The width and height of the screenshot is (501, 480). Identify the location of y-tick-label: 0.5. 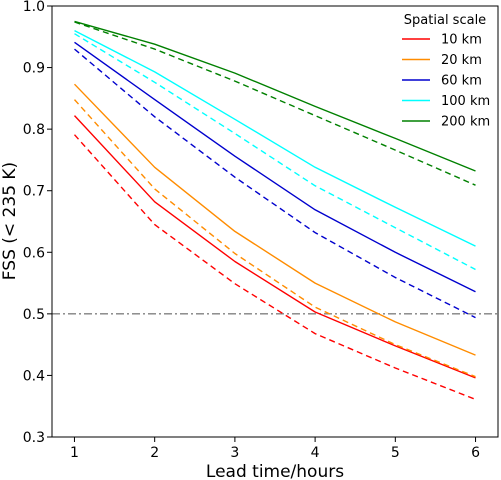
(34, 315).